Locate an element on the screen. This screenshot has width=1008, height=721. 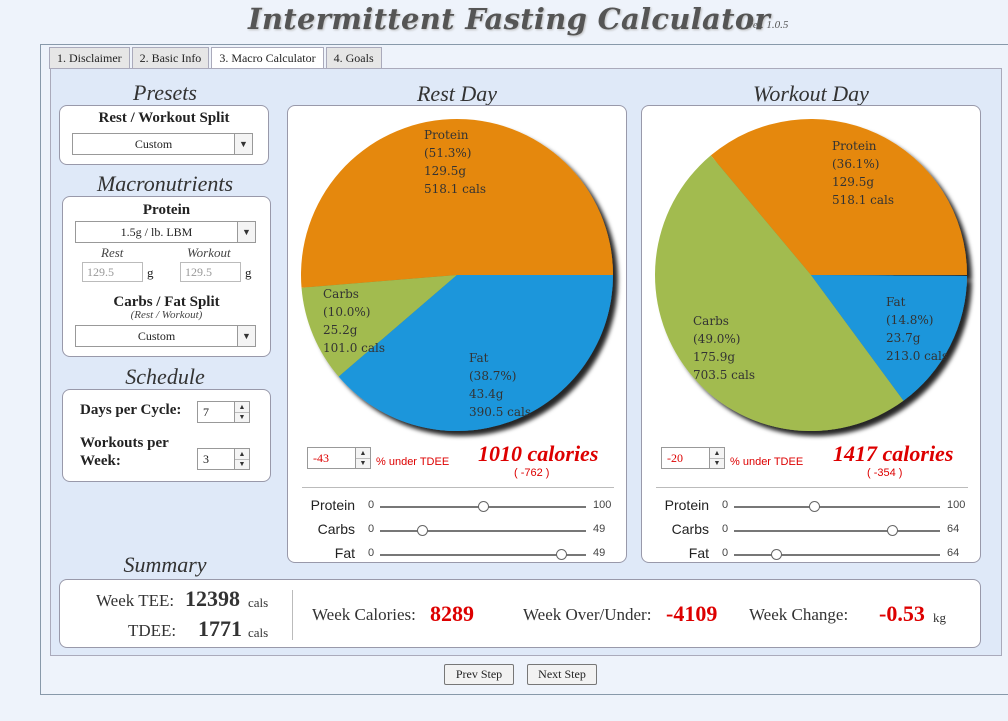
rest-tdee-pct-stepper: -43 ▲ ▼ is located at coordinates (339, 458).